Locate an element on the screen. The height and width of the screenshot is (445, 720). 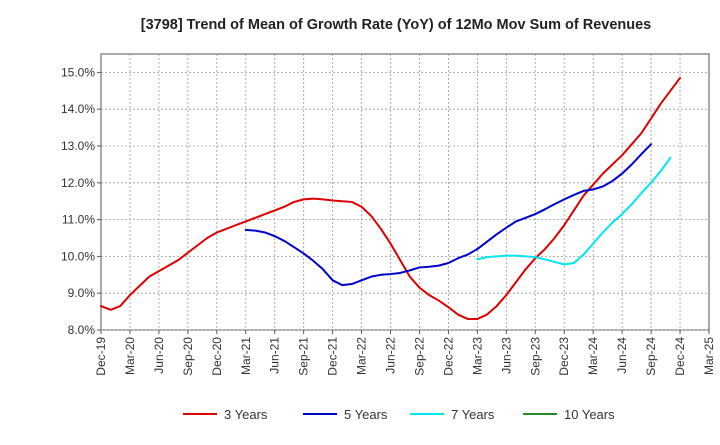
series-line-7-years is located at coordinates (574, 211).